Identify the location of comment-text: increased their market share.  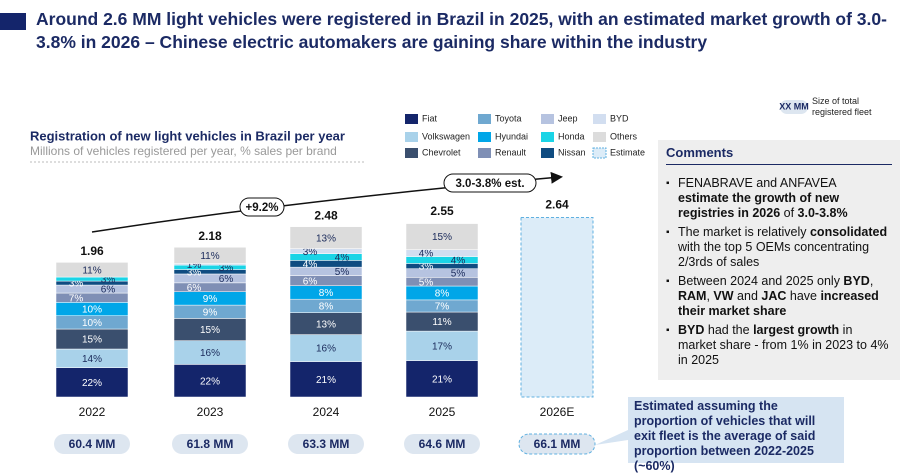
(778, 303).